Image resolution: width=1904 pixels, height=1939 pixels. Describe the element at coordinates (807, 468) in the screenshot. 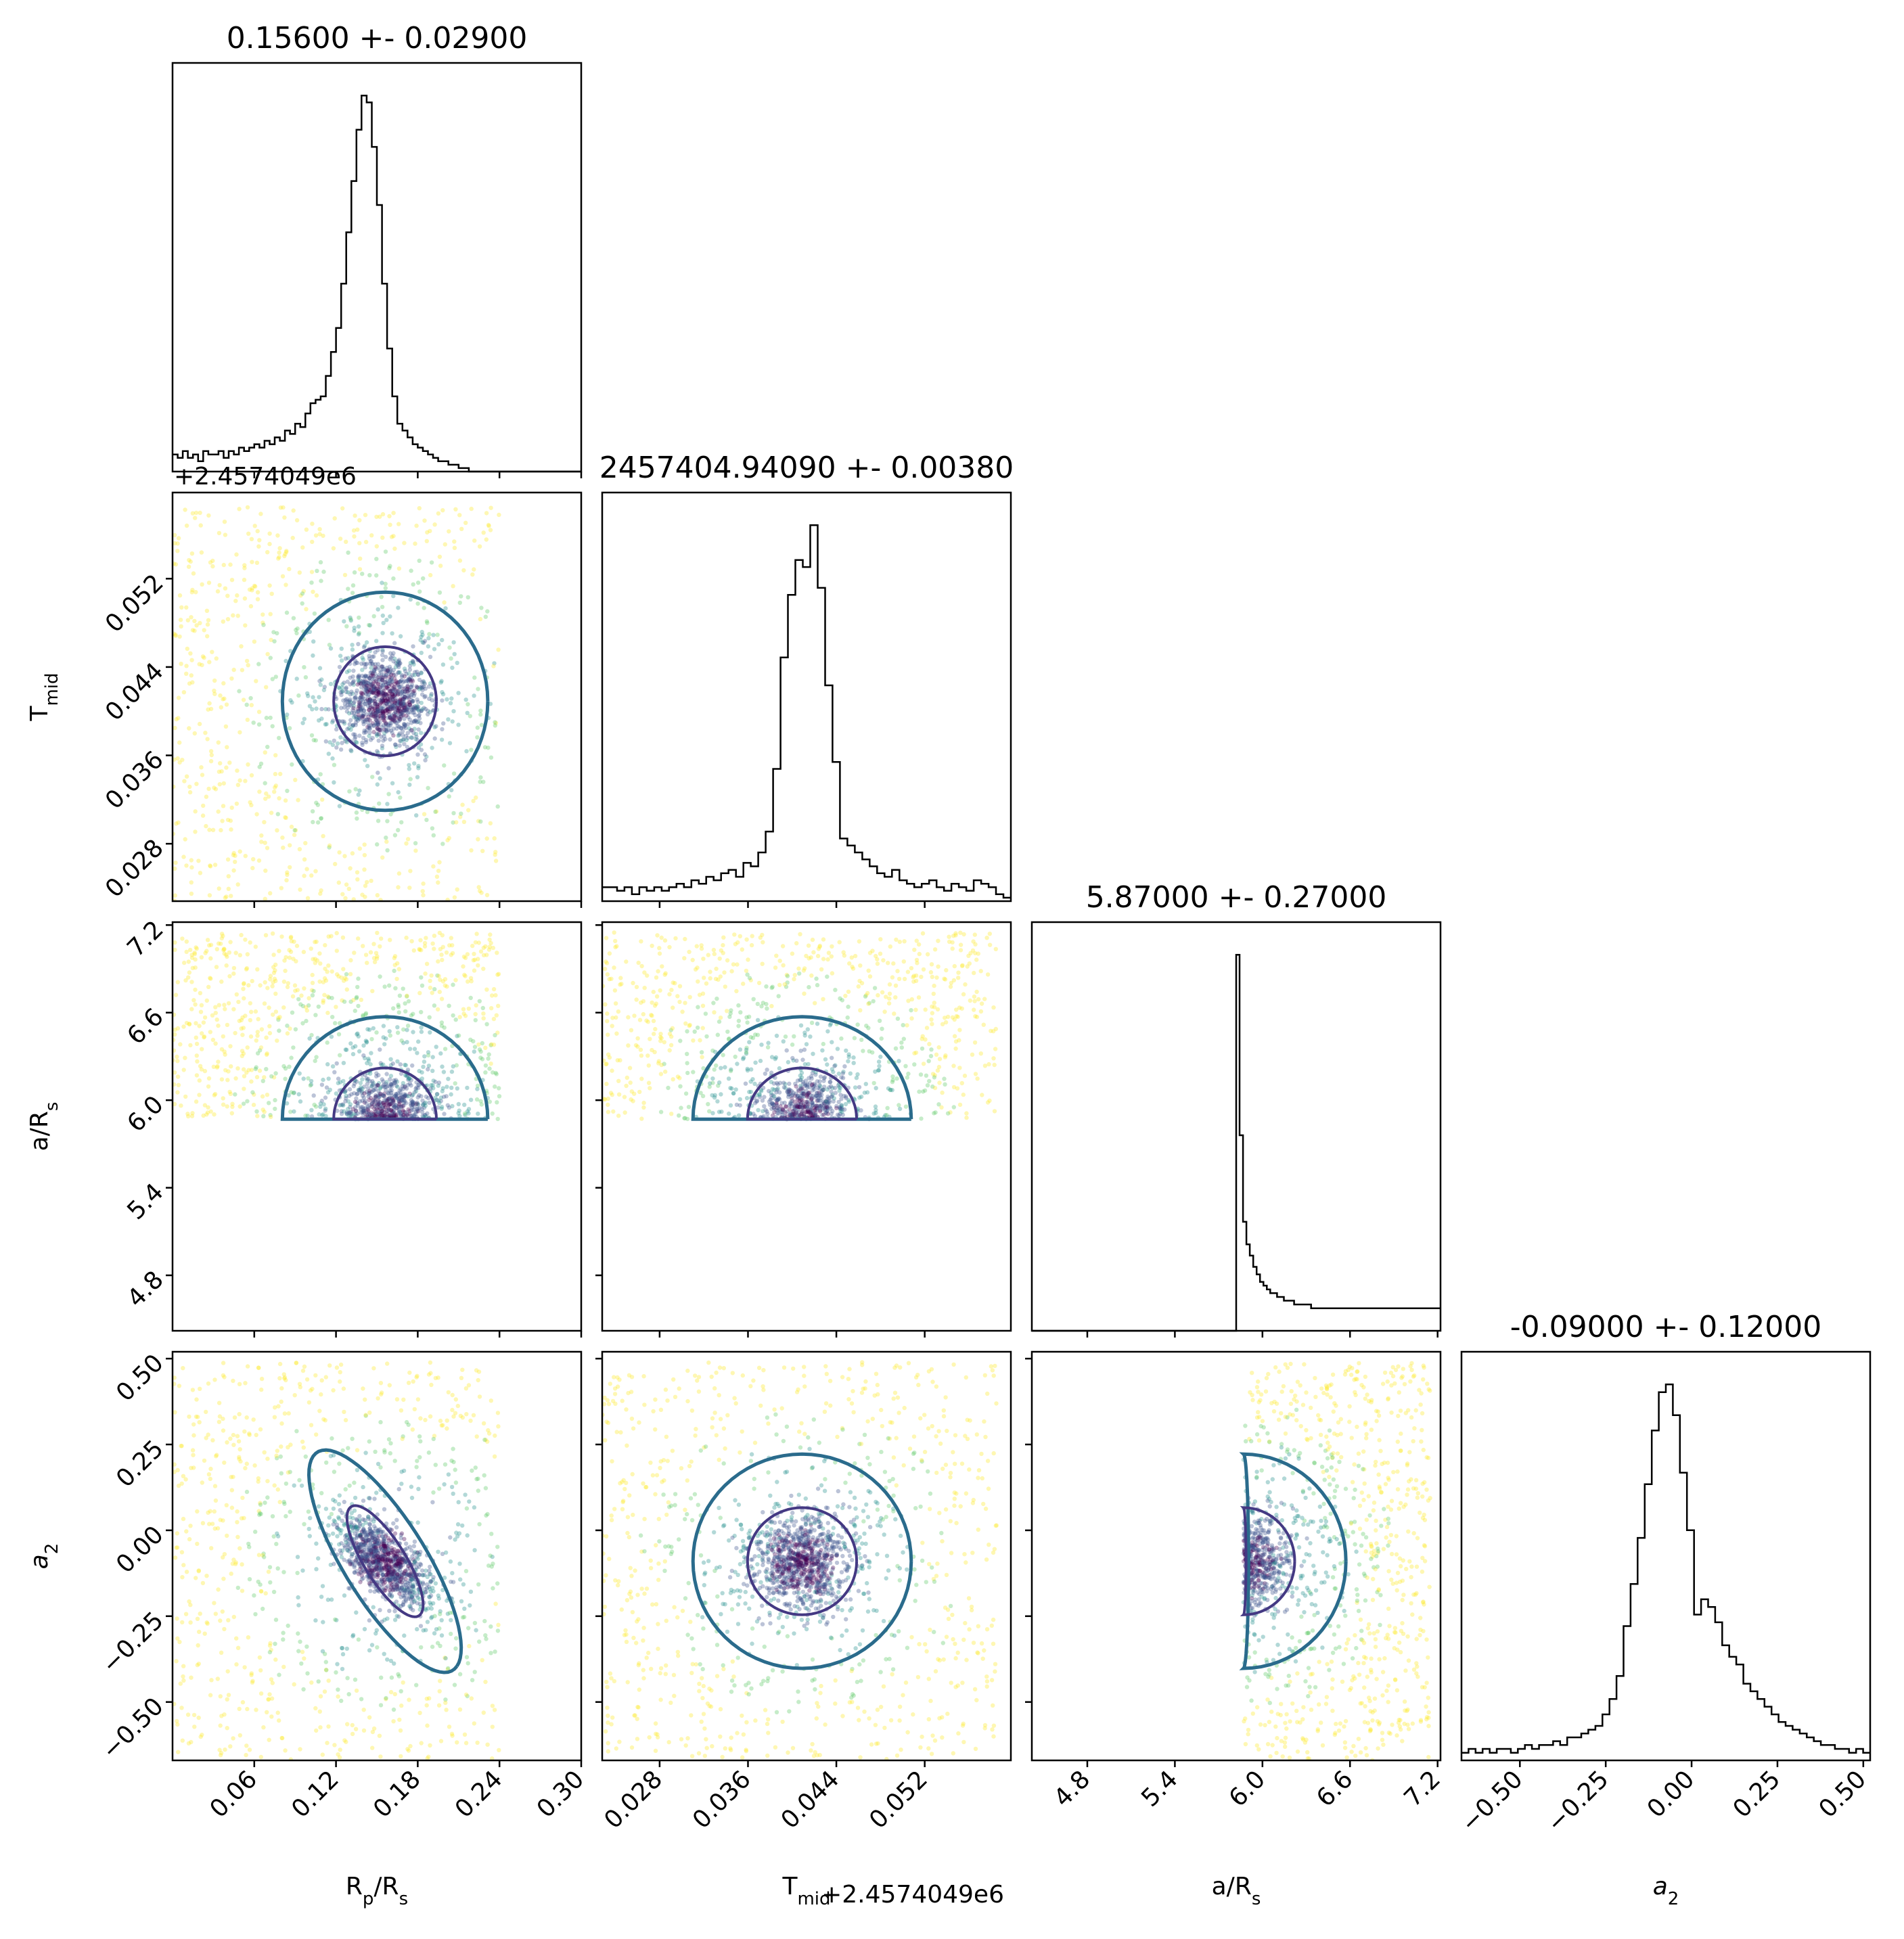

I see `histogram-title-tmid: 2457404.94090 +- 0.00380` at that location.